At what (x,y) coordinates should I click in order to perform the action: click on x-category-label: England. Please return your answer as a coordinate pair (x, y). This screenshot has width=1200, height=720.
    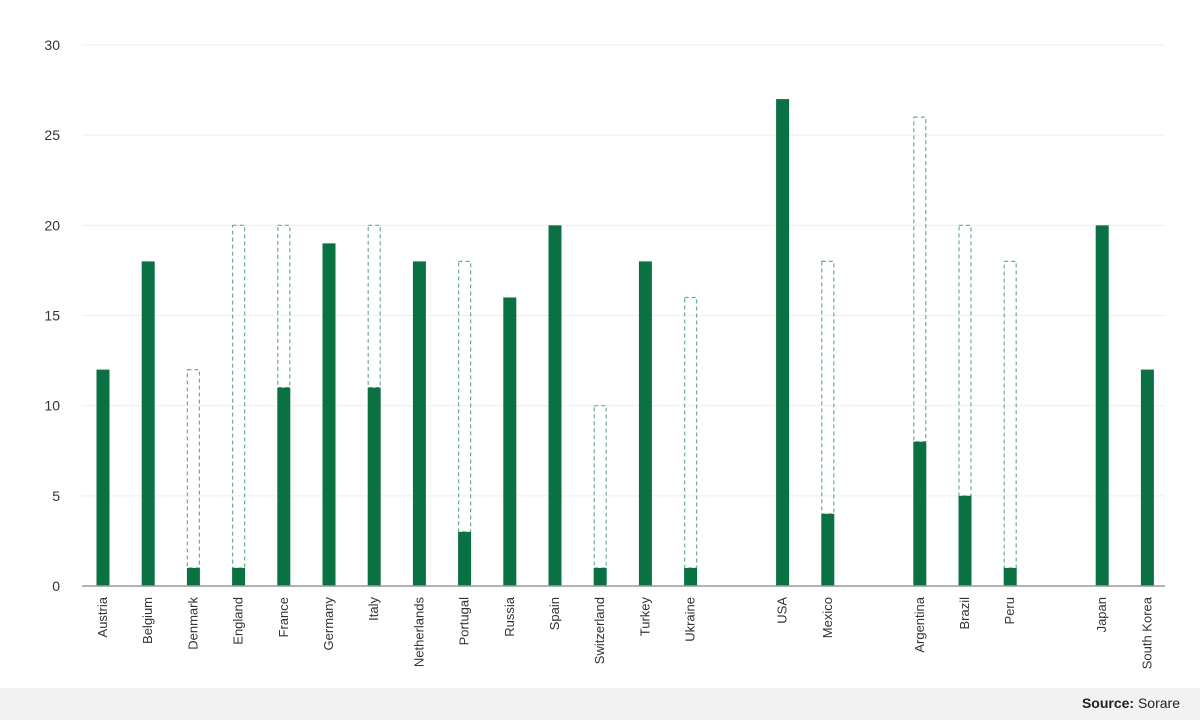
    Looking at the image, I should click on (238, 621).